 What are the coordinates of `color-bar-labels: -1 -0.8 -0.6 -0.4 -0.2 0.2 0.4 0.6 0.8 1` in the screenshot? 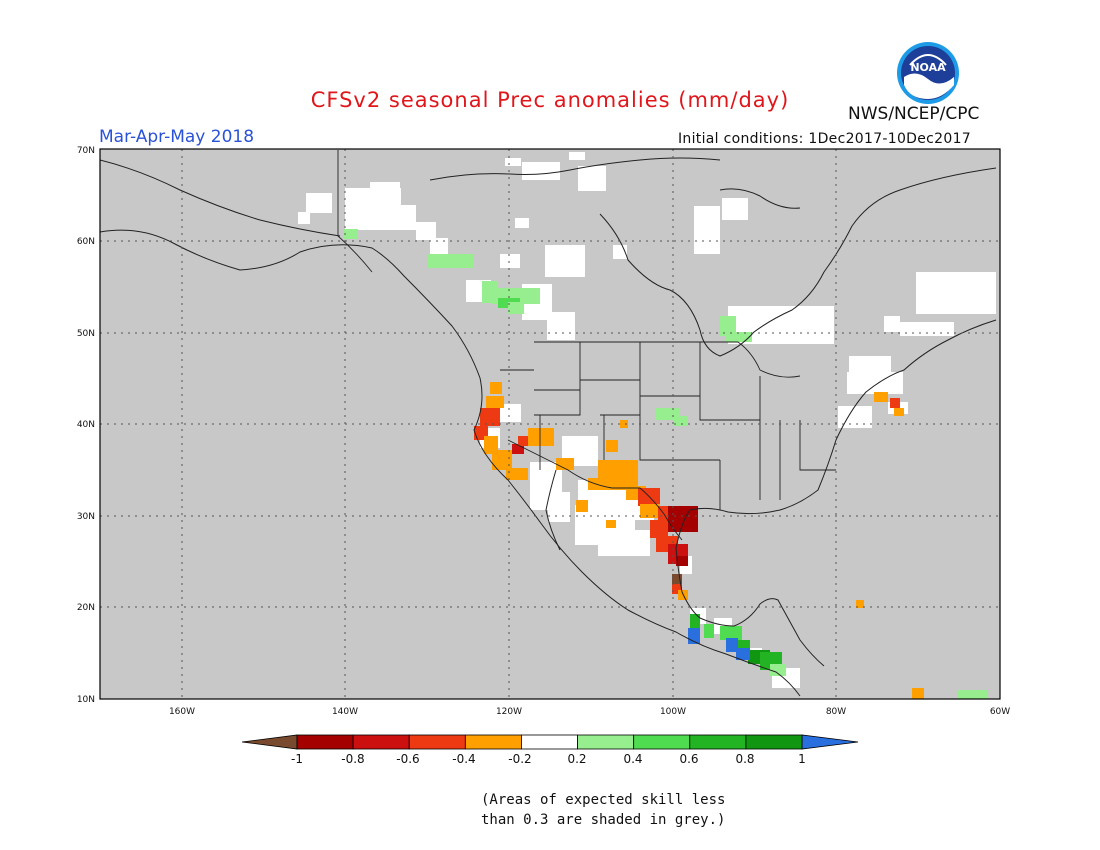 It's located at (548, 759).